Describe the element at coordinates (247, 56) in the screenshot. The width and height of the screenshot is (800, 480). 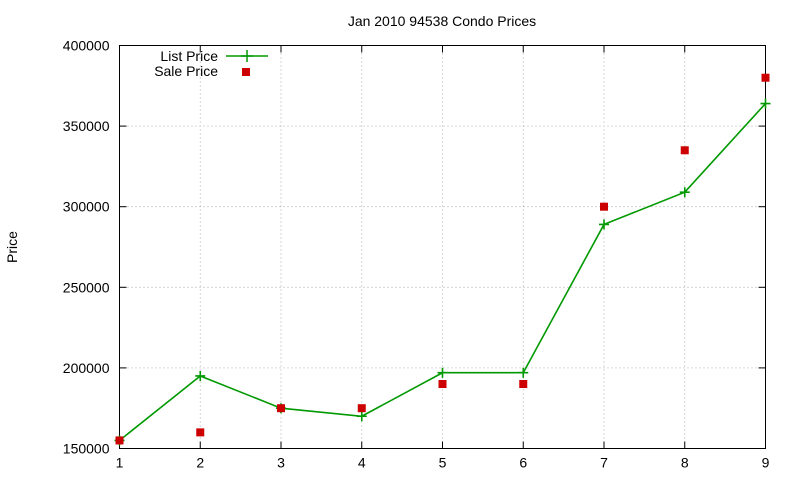
I see `legend-marker-list-price` at that location.